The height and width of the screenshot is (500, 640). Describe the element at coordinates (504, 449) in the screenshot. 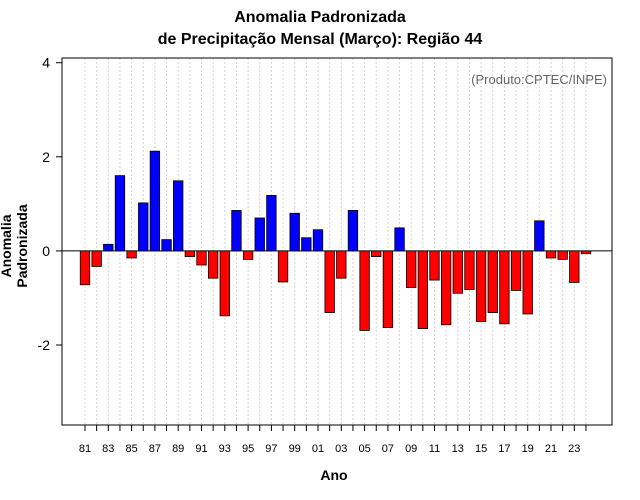

I see `x-tick-label: 17` at that location.